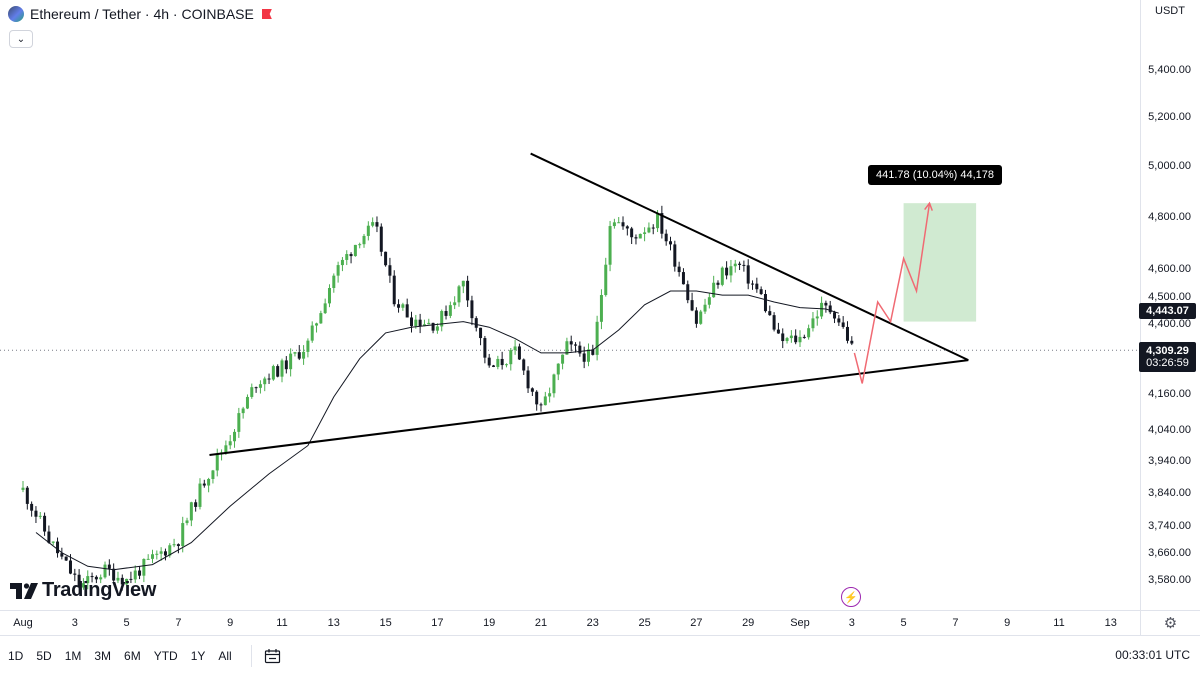 Image resolution: width=1200 pixels, height=675 pixels. I want to click on timeframe-button-3m: 3M, so click(103, 655).